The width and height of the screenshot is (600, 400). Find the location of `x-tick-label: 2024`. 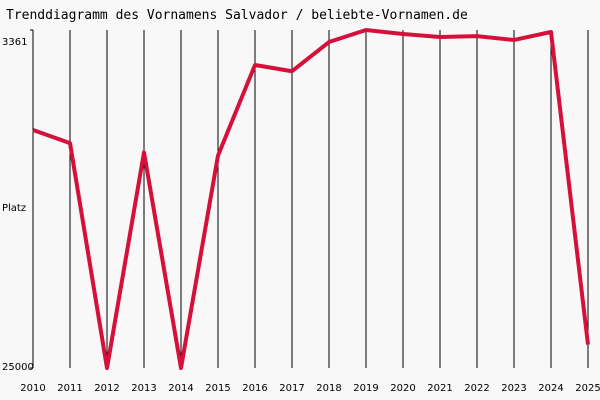

x-tick-label: 2024 is located at coordinates (550, 388).